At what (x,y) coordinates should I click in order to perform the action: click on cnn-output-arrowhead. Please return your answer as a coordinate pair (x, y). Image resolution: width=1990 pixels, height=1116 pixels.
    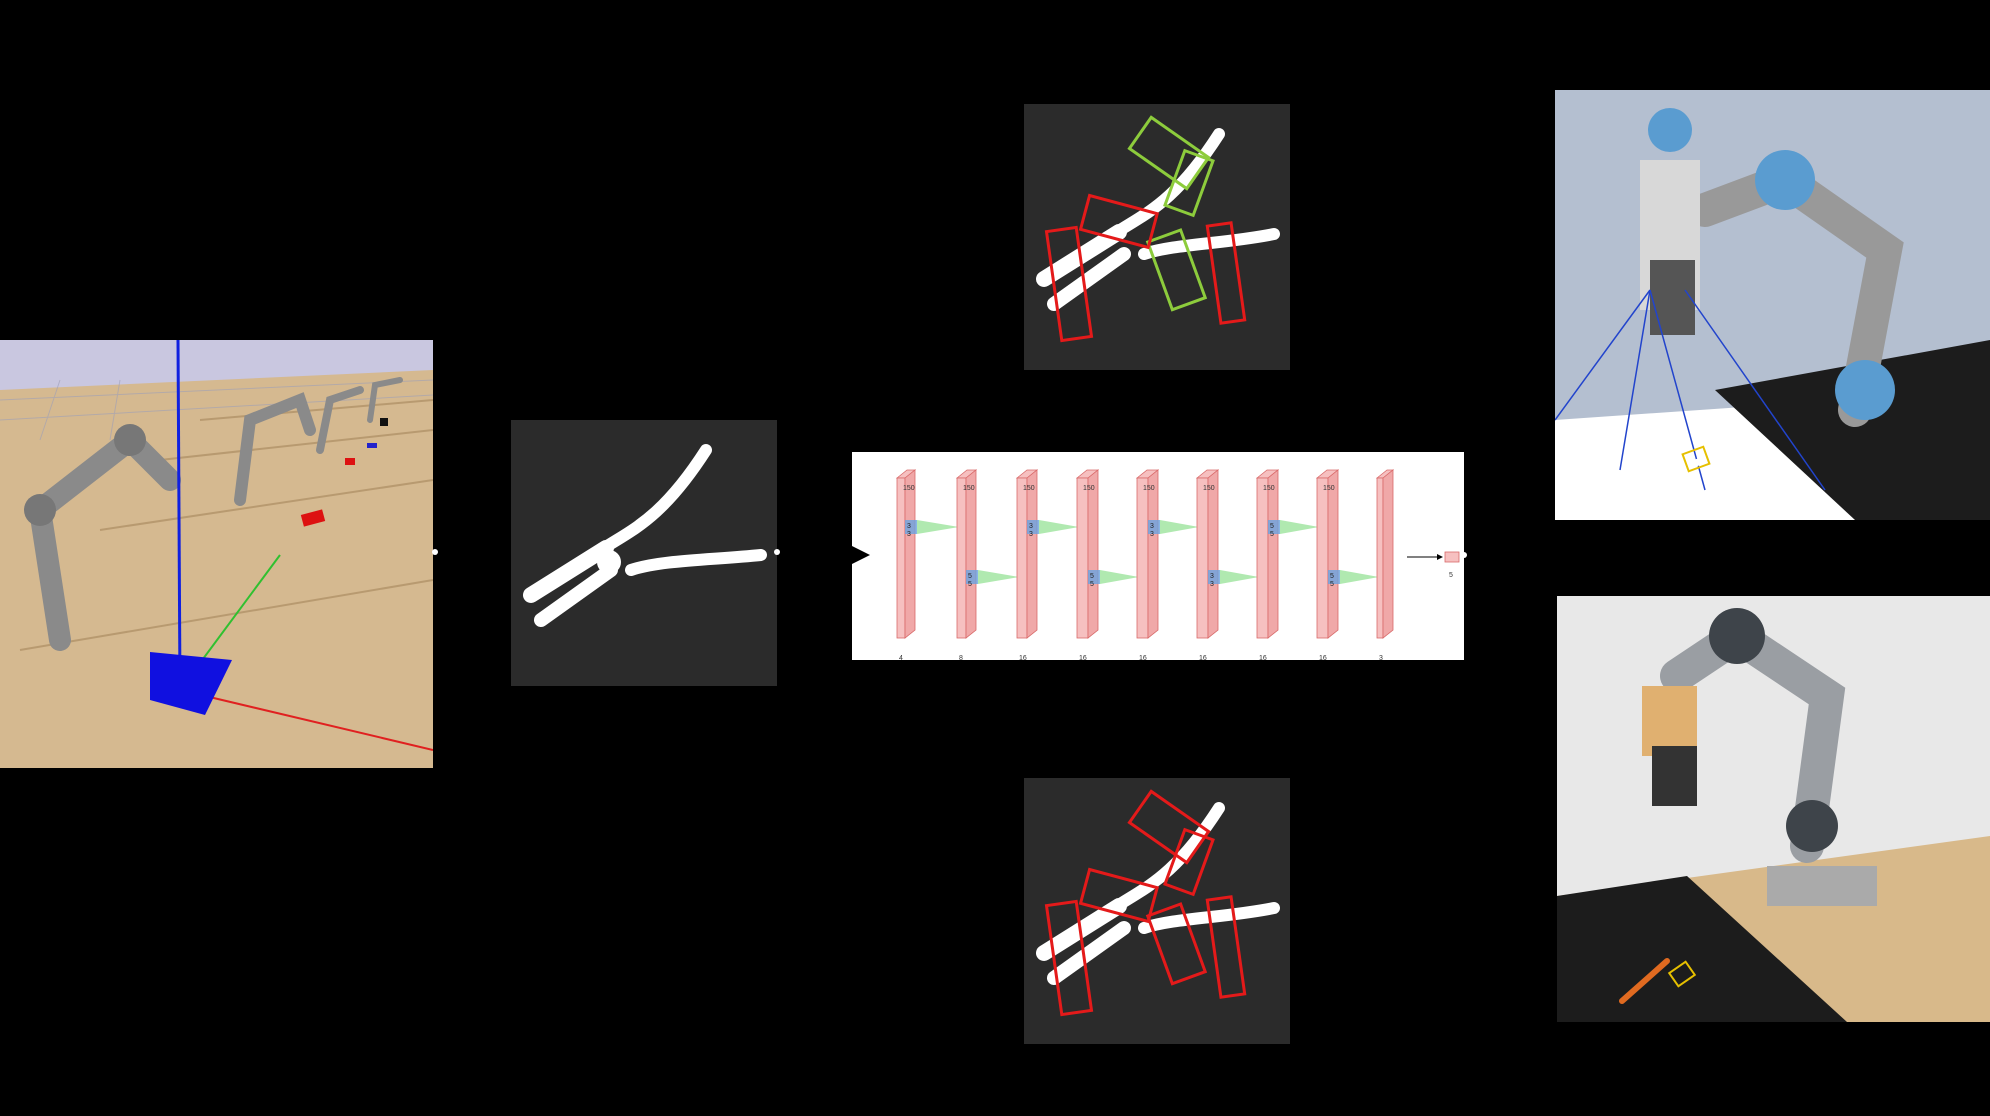
    Looking at the image, I should click on (1440, 557).